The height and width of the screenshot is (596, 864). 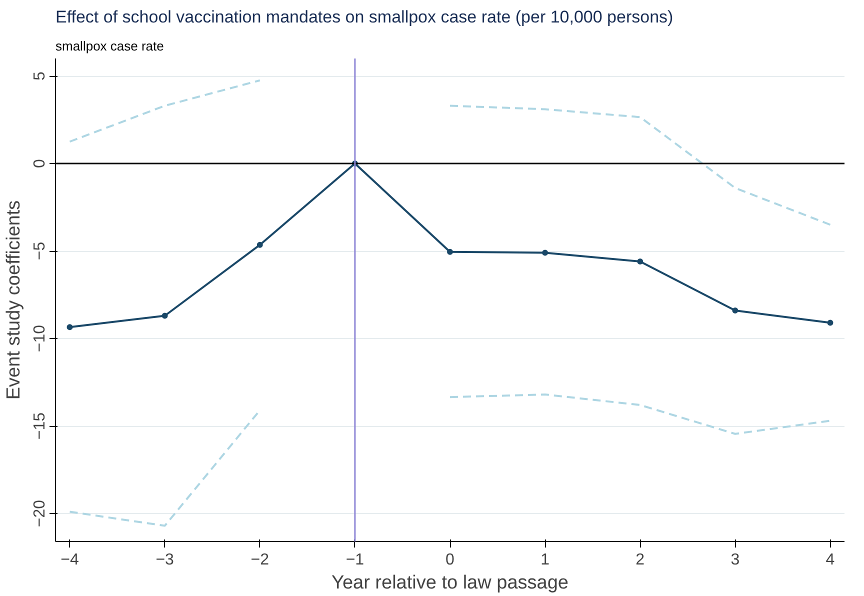 What do you see at coordinates (640, 560) in the screenshot?
I see `x-tick-label: 2` at bounding box center [640, 560].